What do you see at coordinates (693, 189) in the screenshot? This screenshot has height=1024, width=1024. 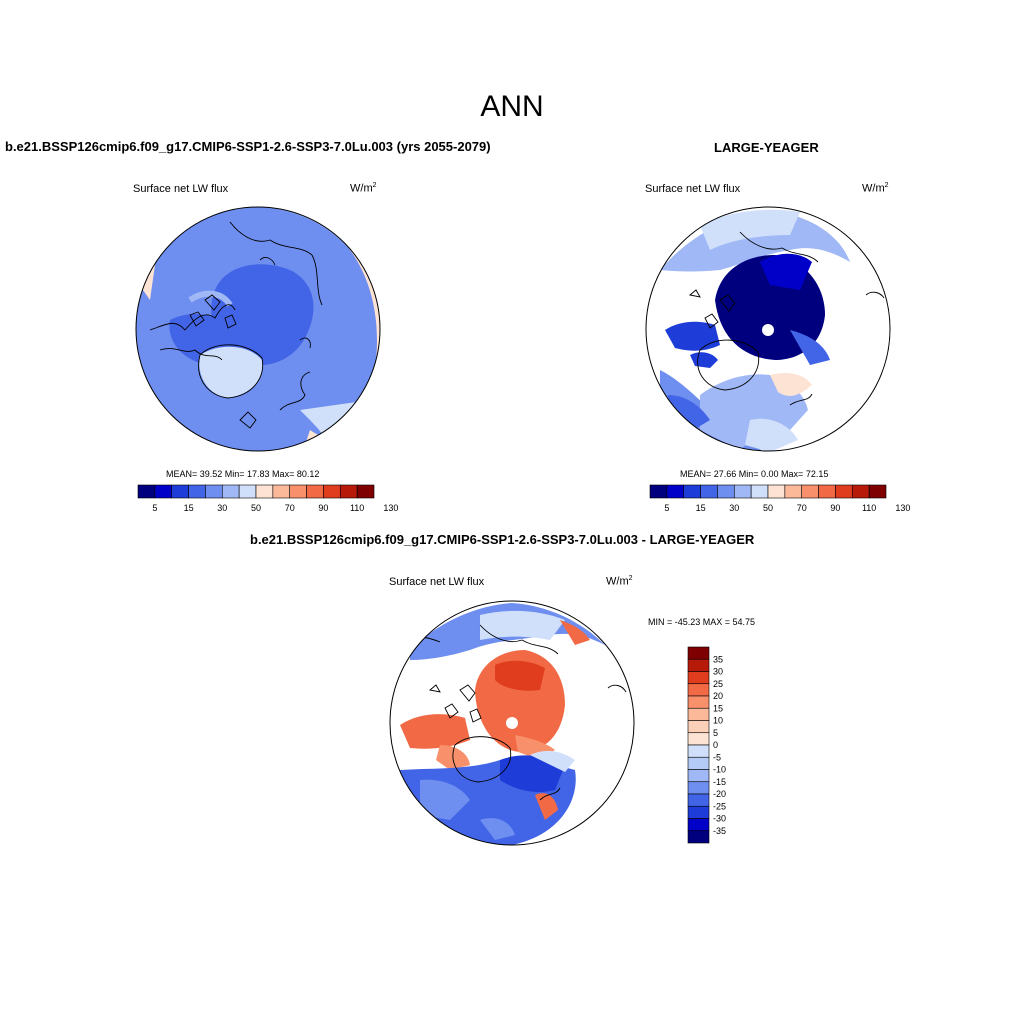 I see `panel2-variable: Surface net LW flux` at bounding box center [693, 189].